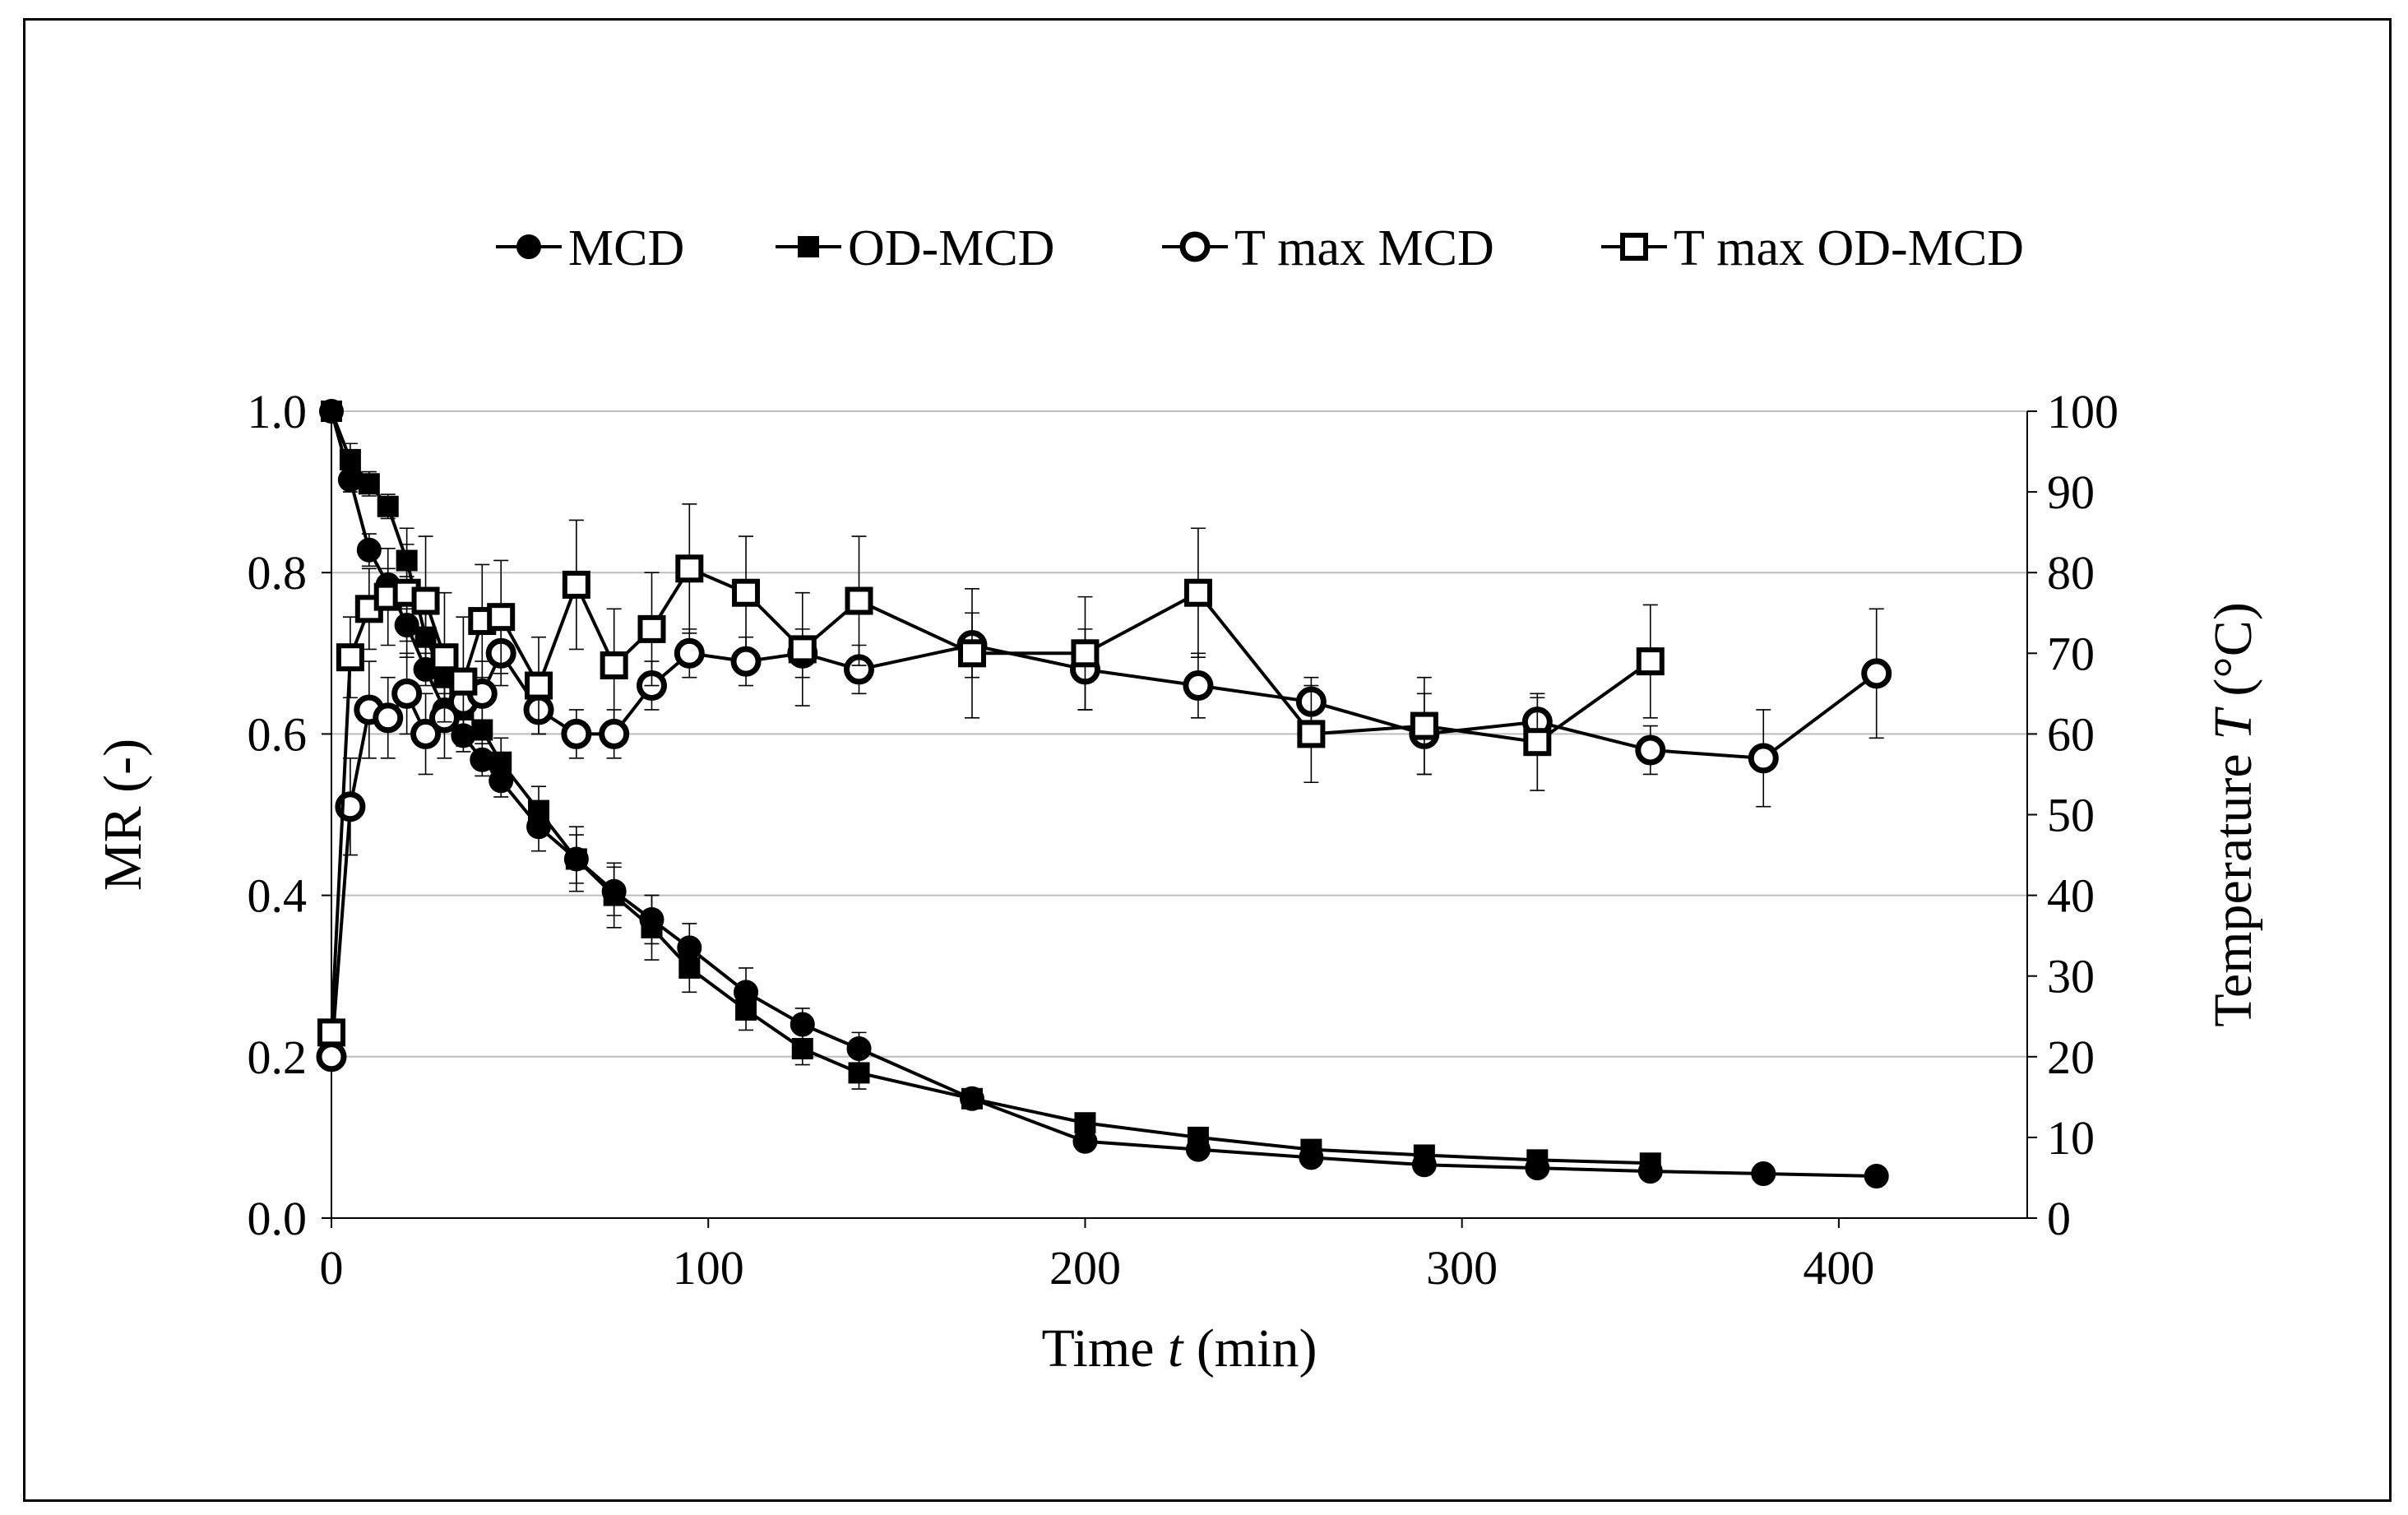 The image size is (2408, 1515). What do you see at coordinates (2071, 653) in the screenshot?
I see `y-right-tick-label: 70` at bounding box center [2071, 653].